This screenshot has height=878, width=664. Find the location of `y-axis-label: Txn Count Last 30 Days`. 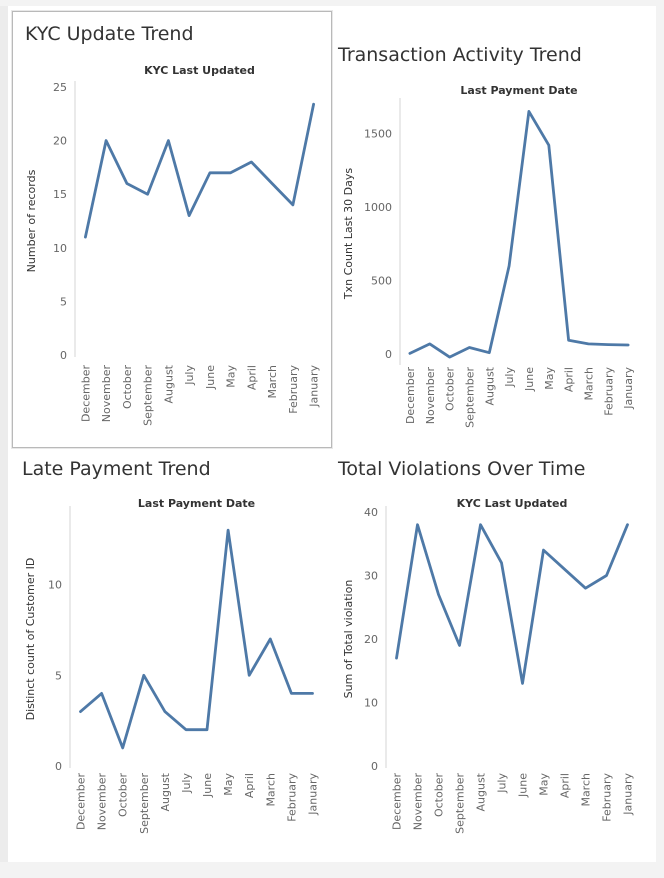

y-axis-label: Txn Count Last 30 Days is located at coordinates (348, 234).